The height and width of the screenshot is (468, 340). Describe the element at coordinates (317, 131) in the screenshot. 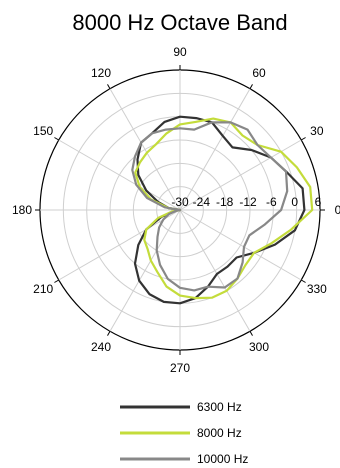

I see `angle-tick-label: 30` at that location.